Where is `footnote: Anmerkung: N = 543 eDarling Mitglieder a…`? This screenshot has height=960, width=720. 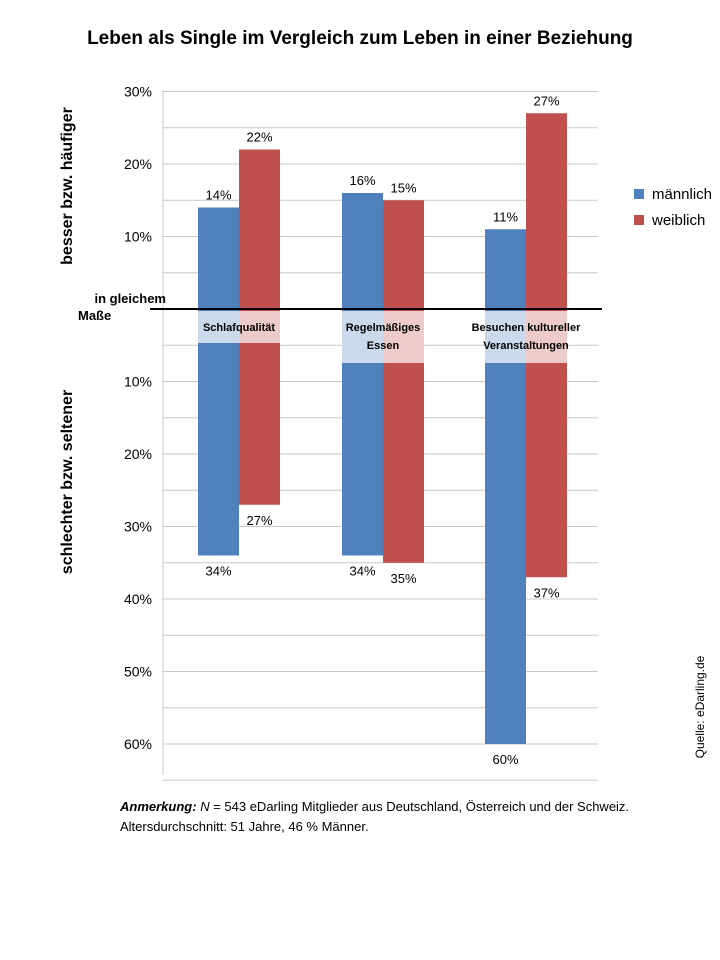 footnote: Anmerkung: N = 543 eDarling Mitglieder a… is located at coordinates (390, 817).